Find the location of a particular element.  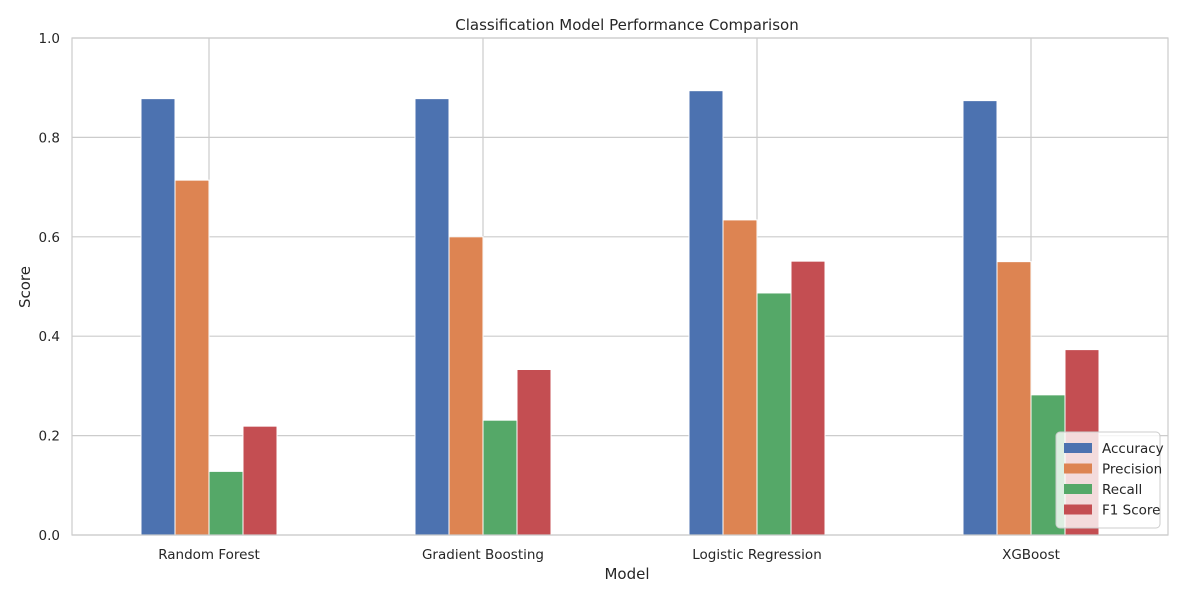

x-tick-label: XGBoost is located at coordinates (1031, 555).